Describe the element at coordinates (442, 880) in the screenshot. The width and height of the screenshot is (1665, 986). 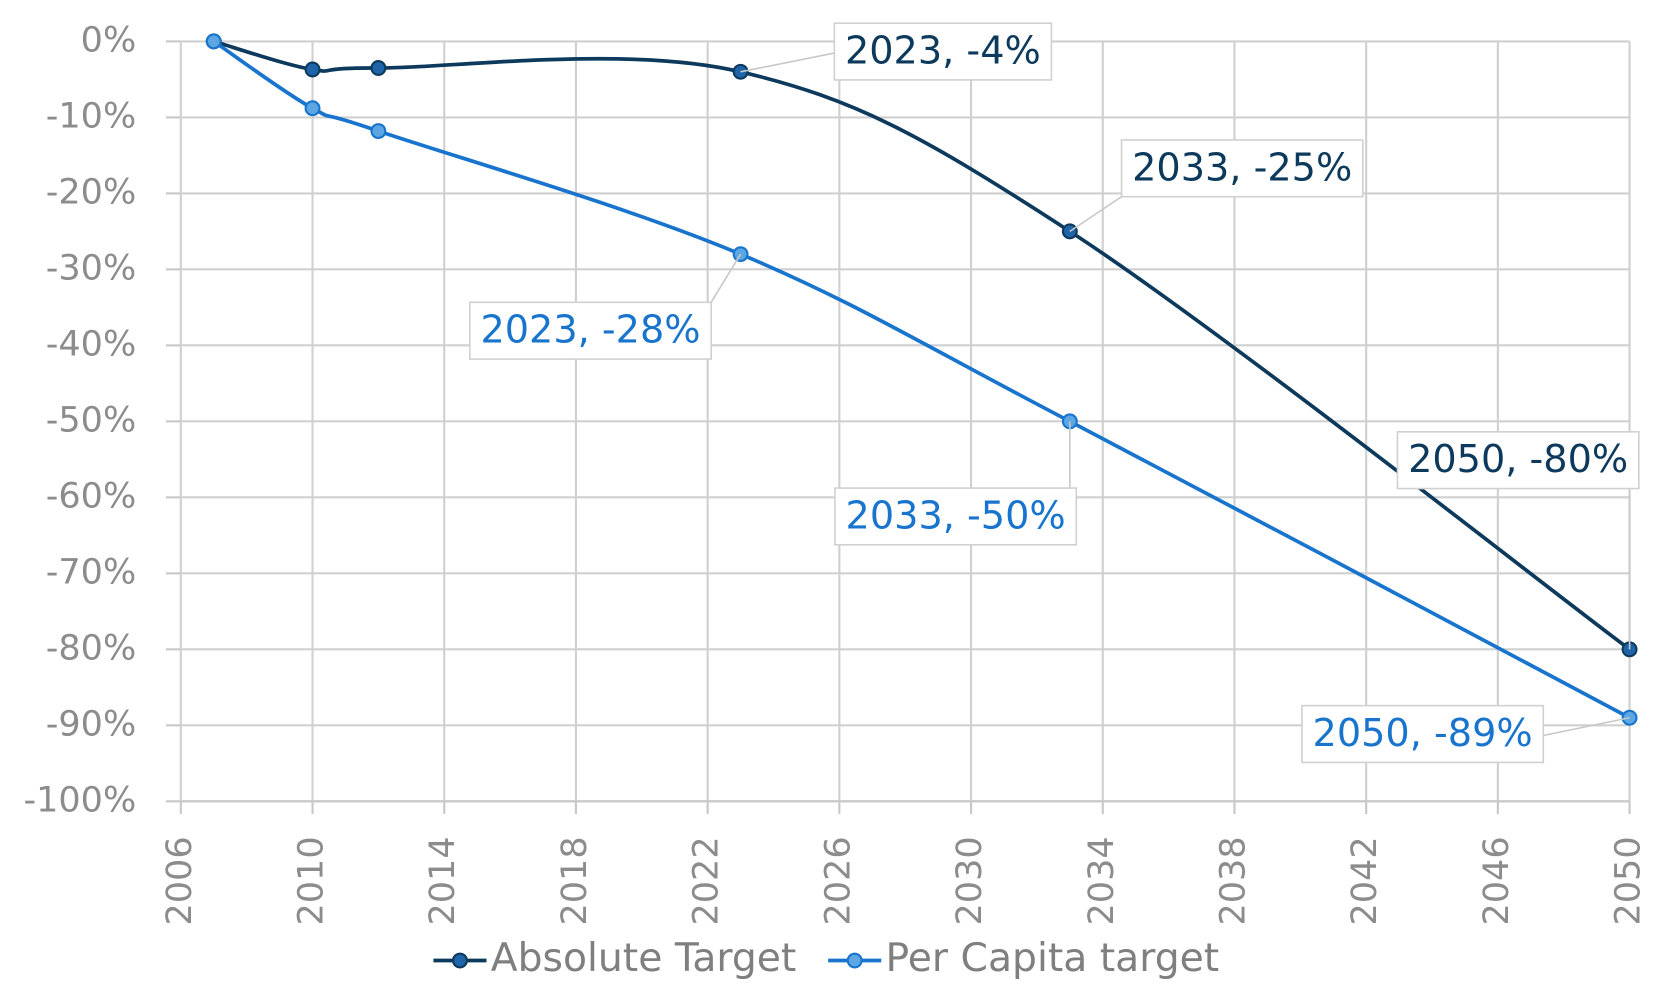
I see `x-tick-label: 2014` at that location.